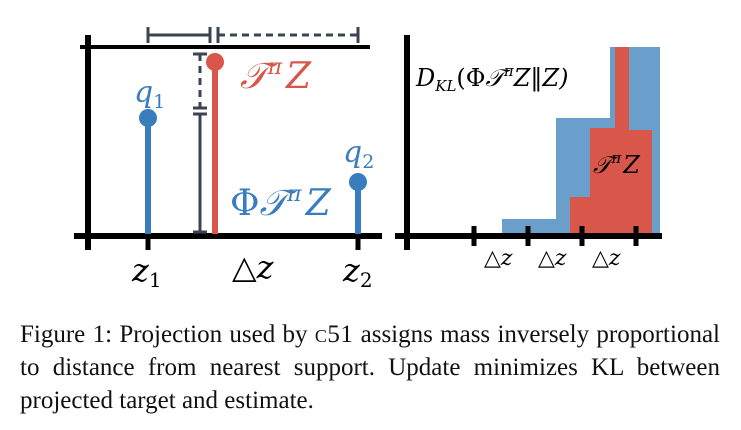 The height and width of the screenshot is (430, 741). I want to click on delta-z-label: △z, so click(253, 267).